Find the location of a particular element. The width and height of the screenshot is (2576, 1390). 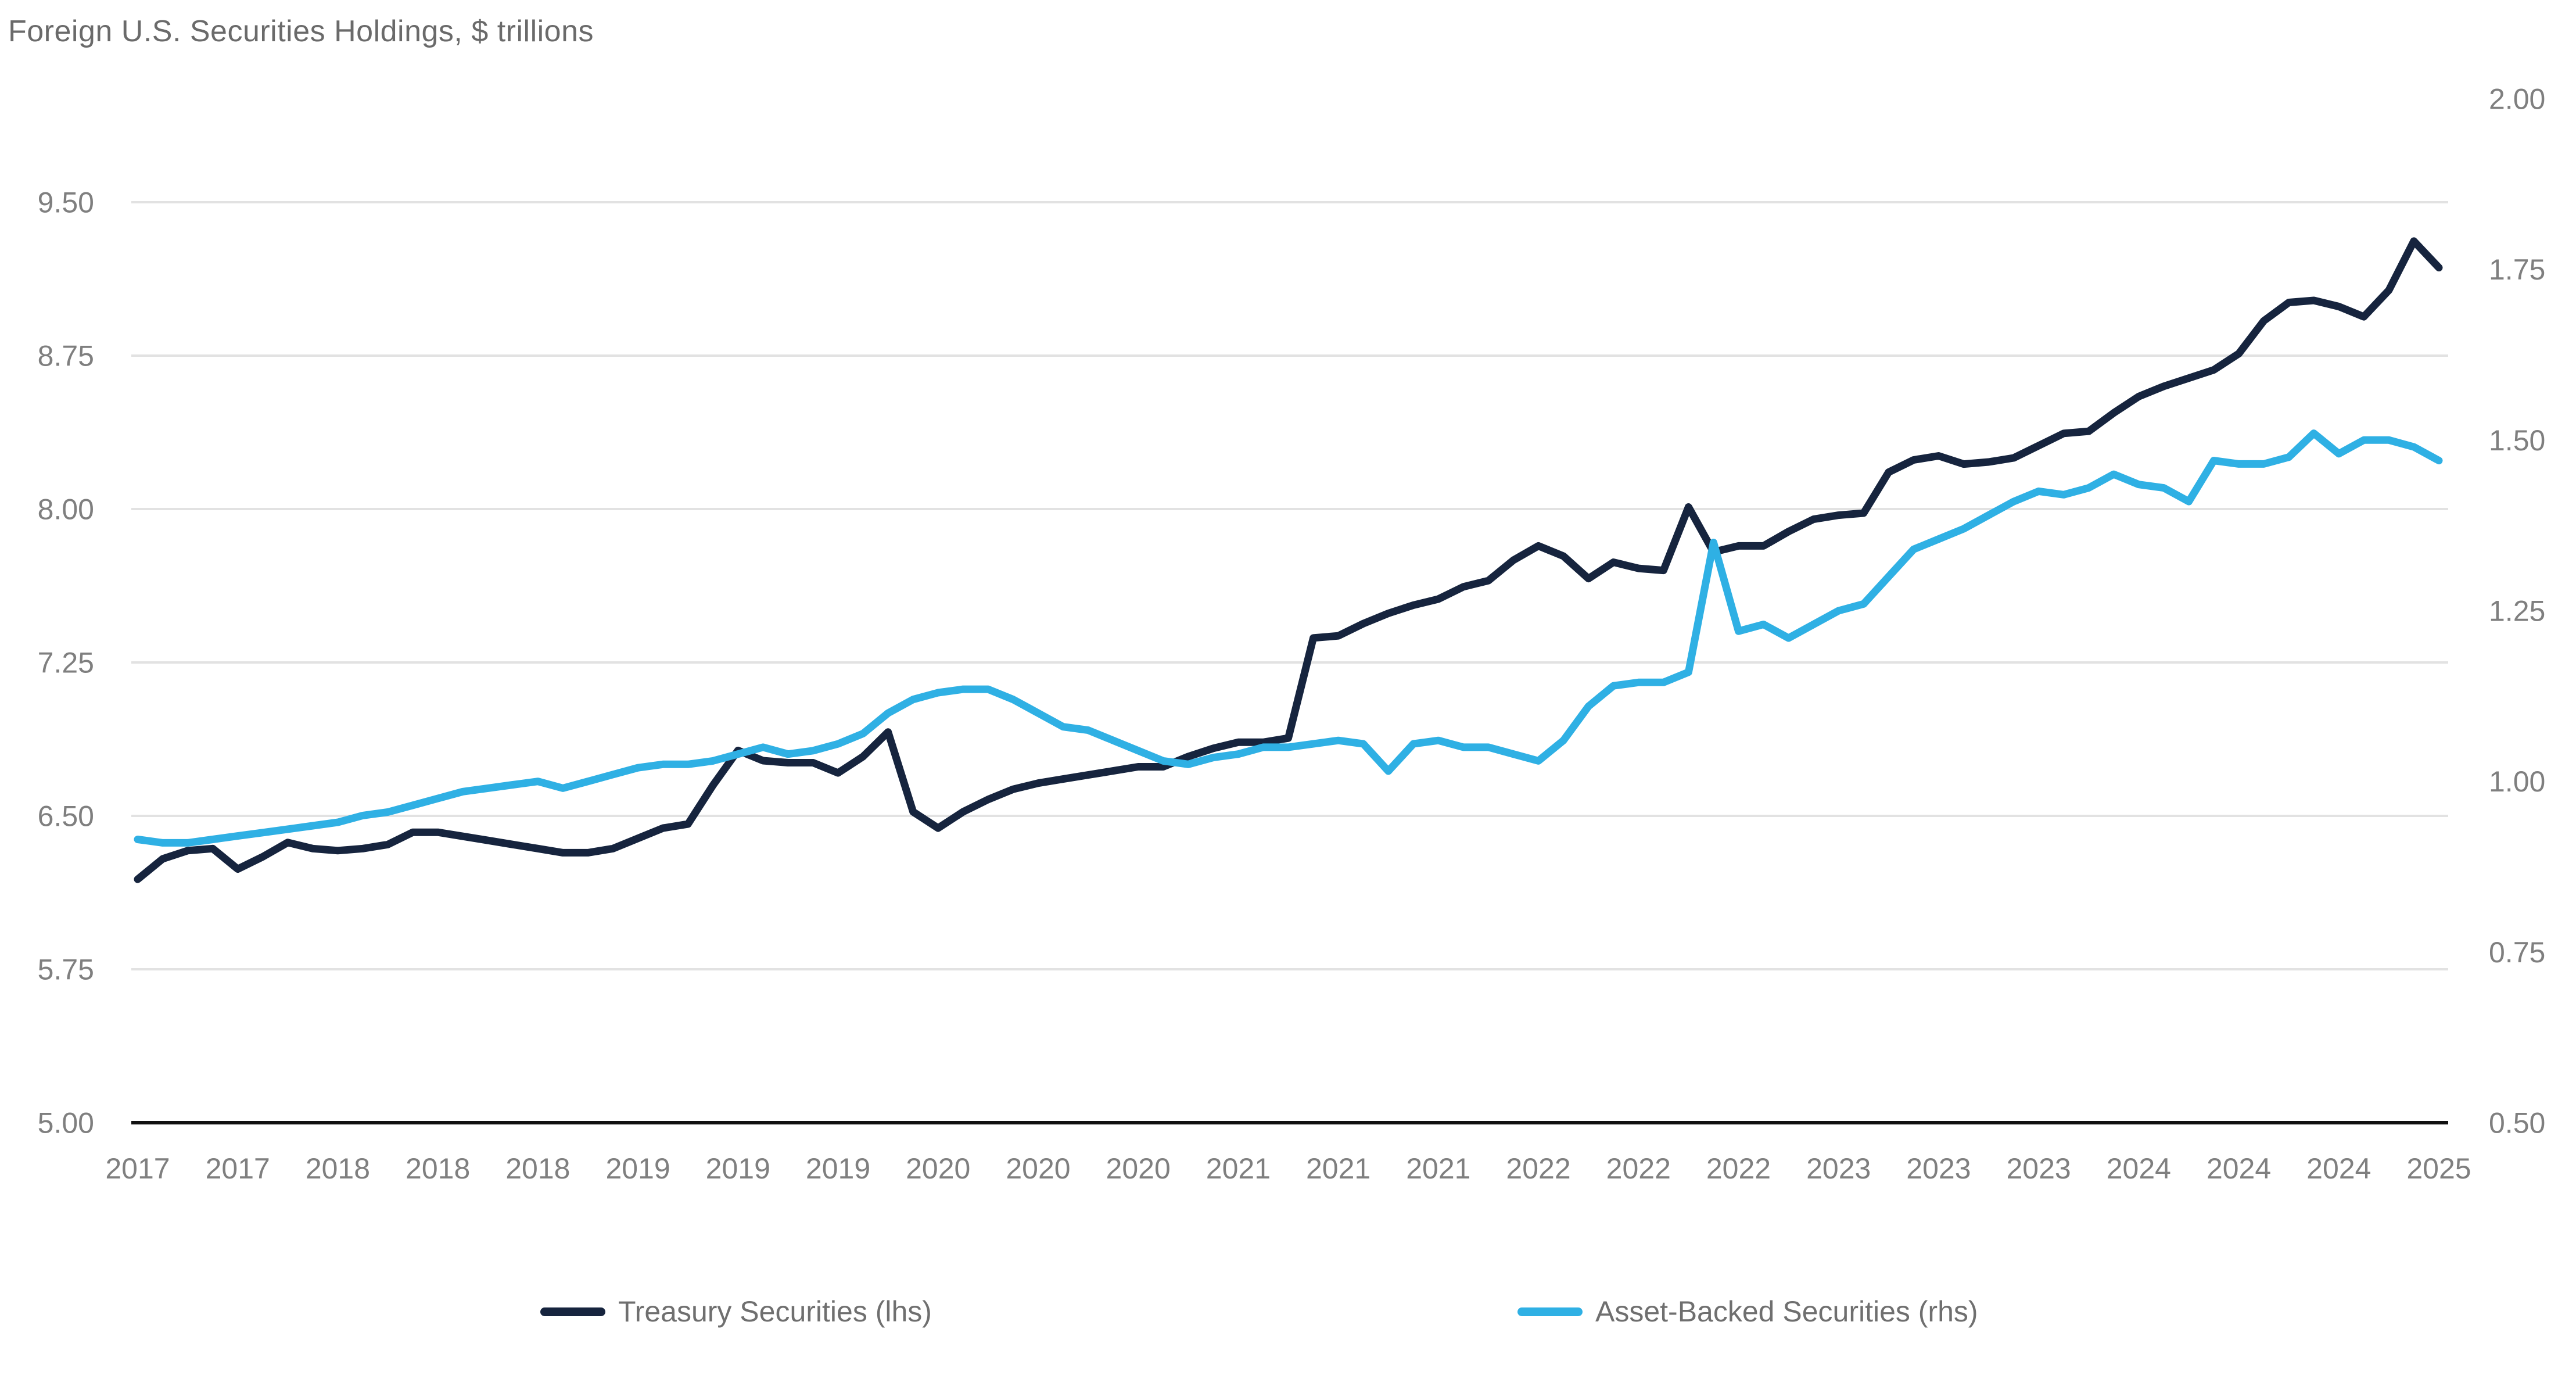

legend-item-abs: Asset-Backed Securities (rhs) is located at coordinates (1747, 1312).